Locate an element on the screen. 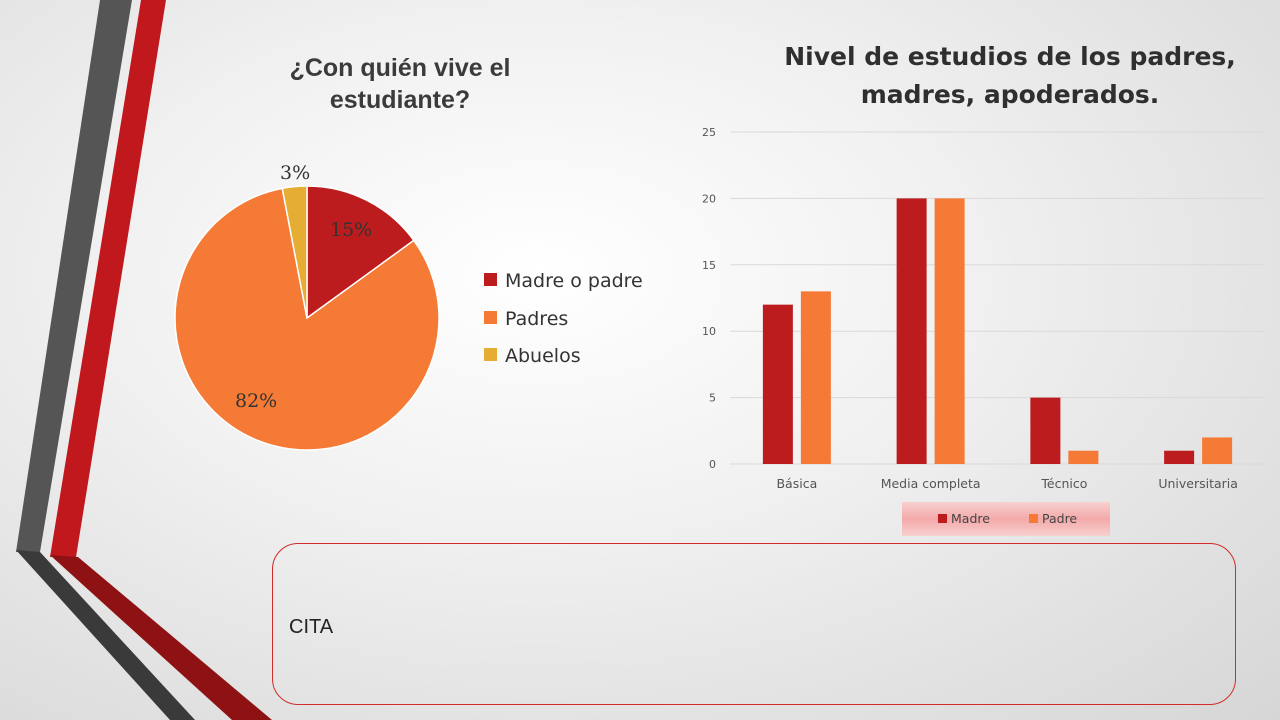  gray-stripe-lower is located at coordinates (105, 635).